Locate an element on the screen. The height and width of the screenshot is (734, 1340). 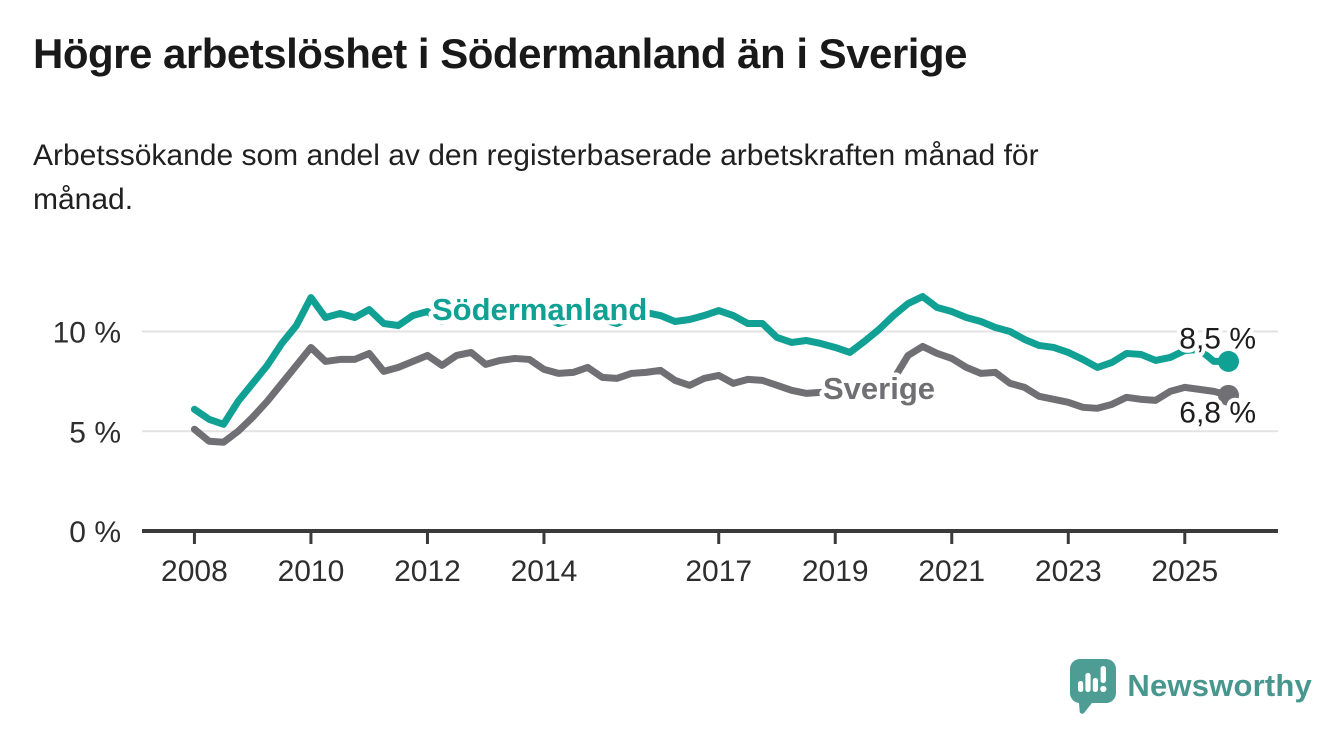
x-axis-tick-label: 2010 is located at coordinates (311, 571).